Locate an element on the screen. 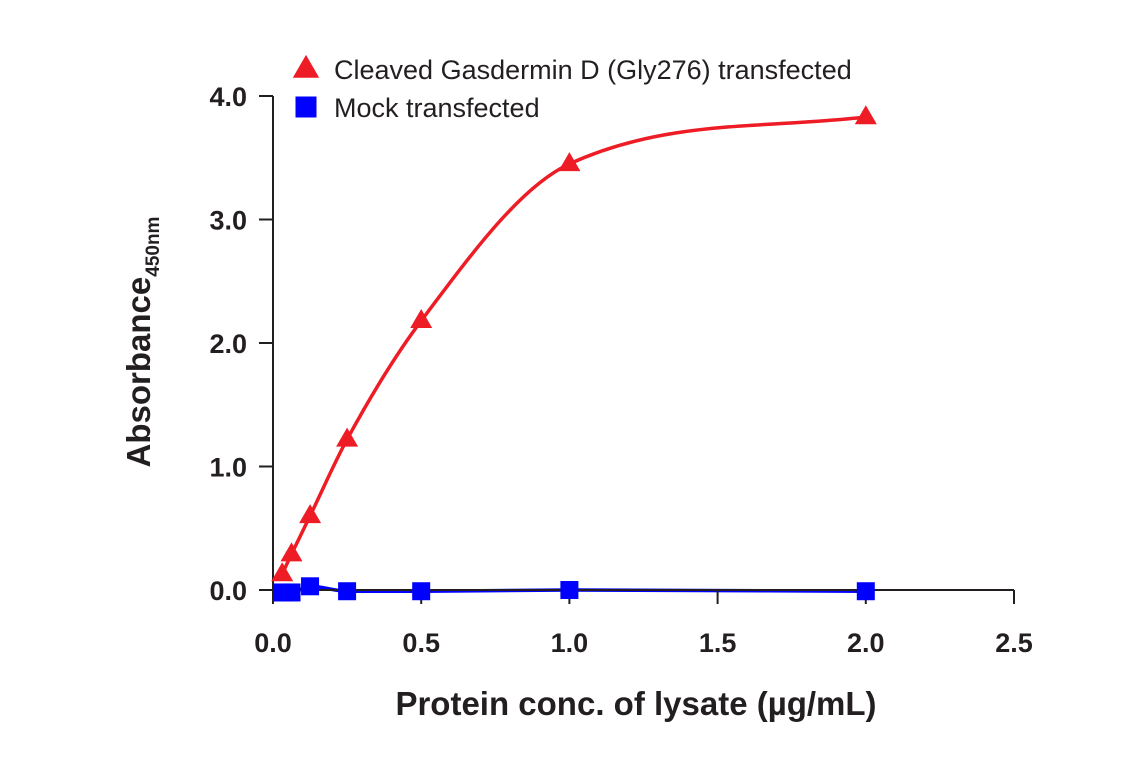 The width and height of the screenshot is (1141, 768). y-tick-label: 4.0 is located at coordinates (228, 97).